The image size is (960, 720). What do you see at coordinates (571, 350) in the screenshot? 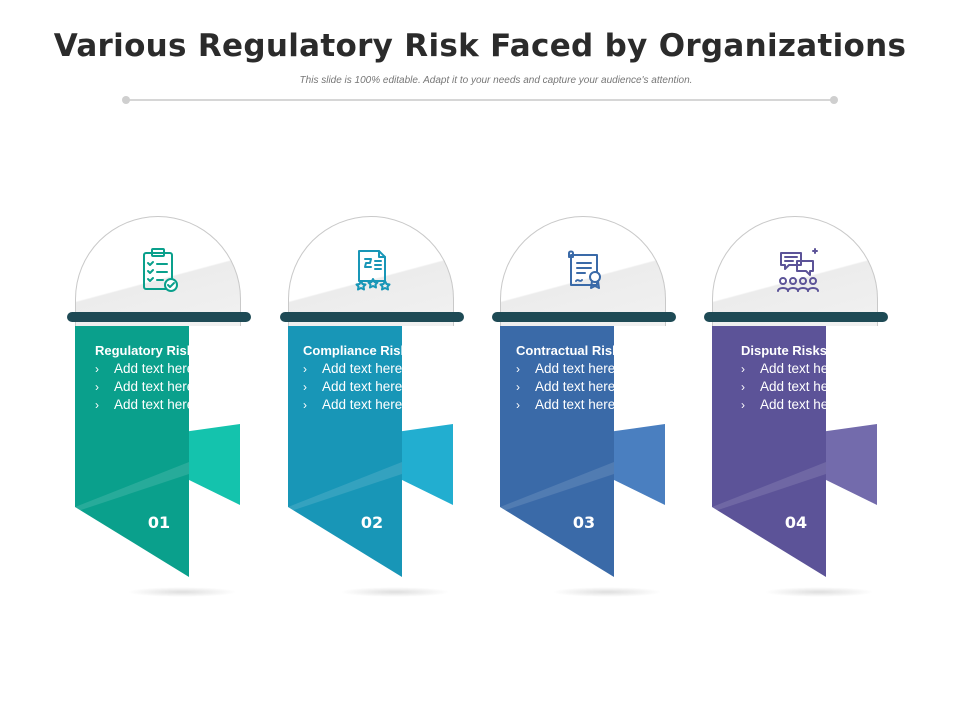
I see `card-title: Contractual Risks` at bounding box center [571, 350].